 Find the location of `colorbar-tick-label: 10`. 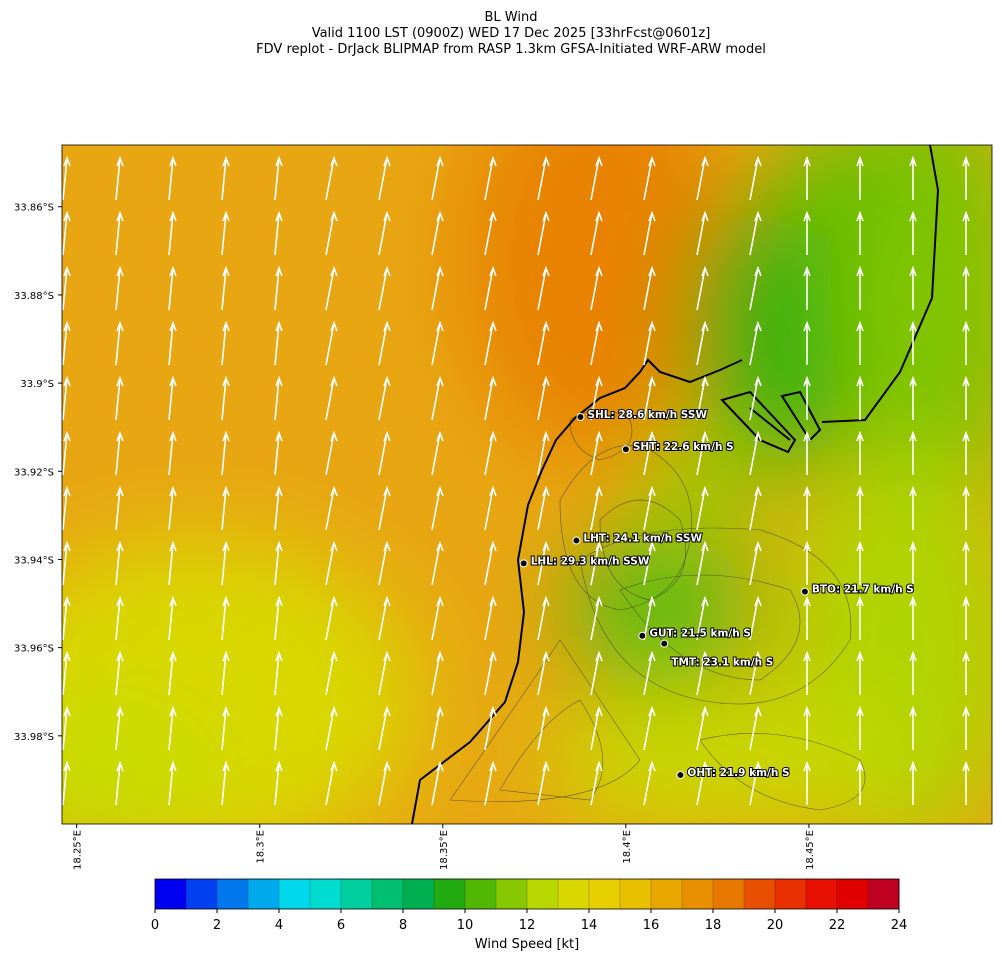

colorbar-tick-label: 10 is located at coordinates (465, 925).